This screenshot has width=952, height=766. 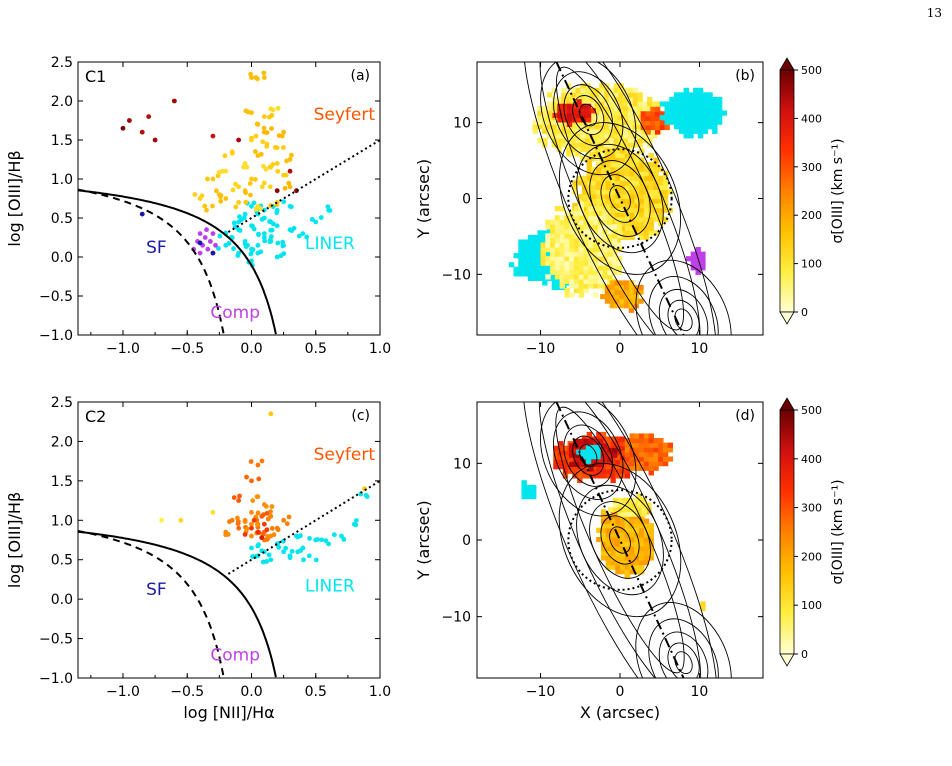 I want to click on aperture-circle, so click(x=620, y=540).